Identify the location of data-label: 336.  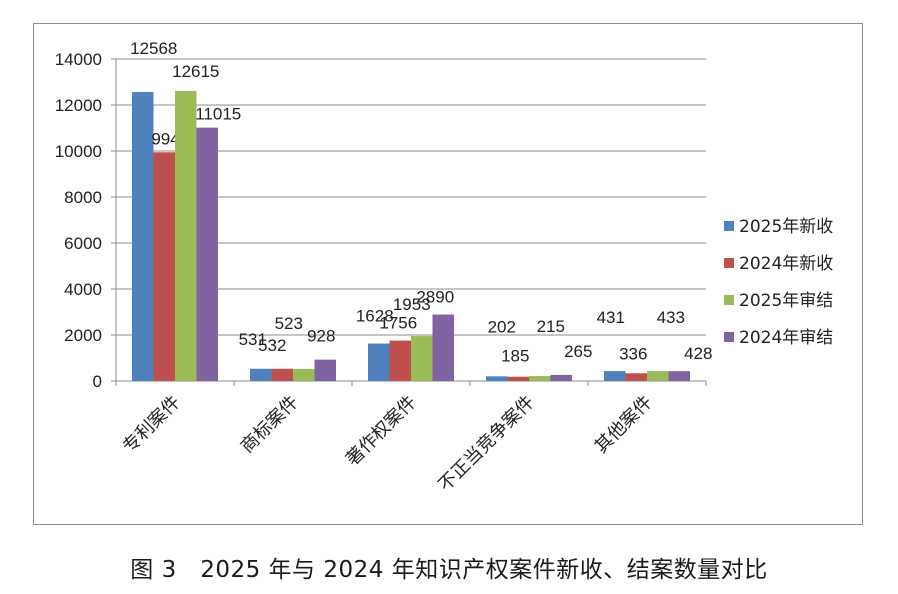
(633, 353).